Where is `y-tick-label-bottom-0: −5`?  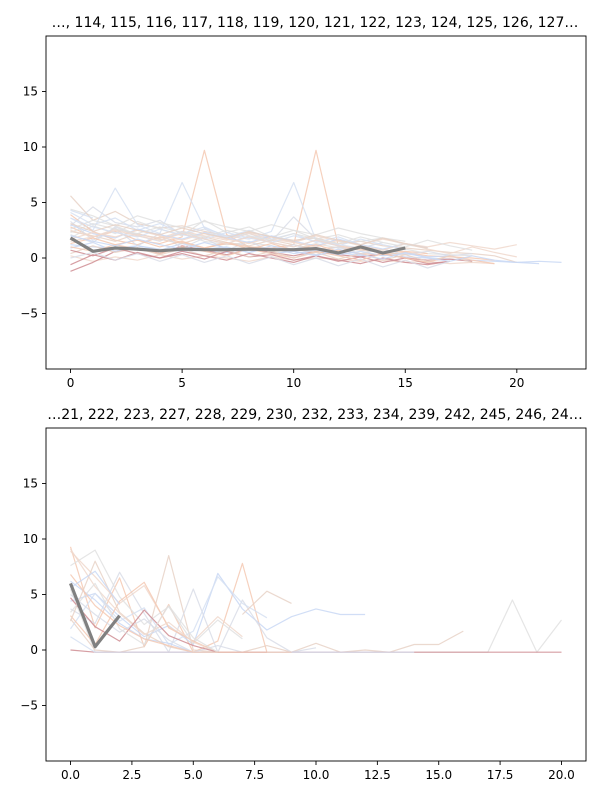 y-tick-label-bottom-0: −5 is located at coordinates (29, 706).